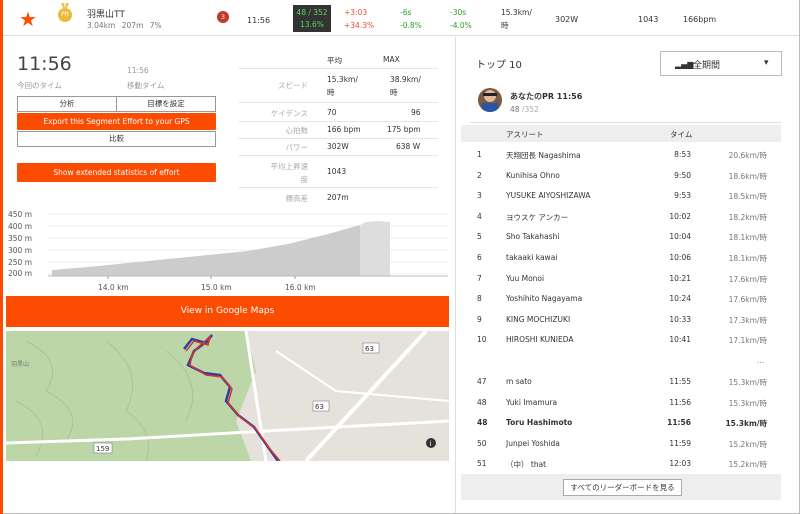  I want to click on time-cell: 11:56, so click(680, 402).